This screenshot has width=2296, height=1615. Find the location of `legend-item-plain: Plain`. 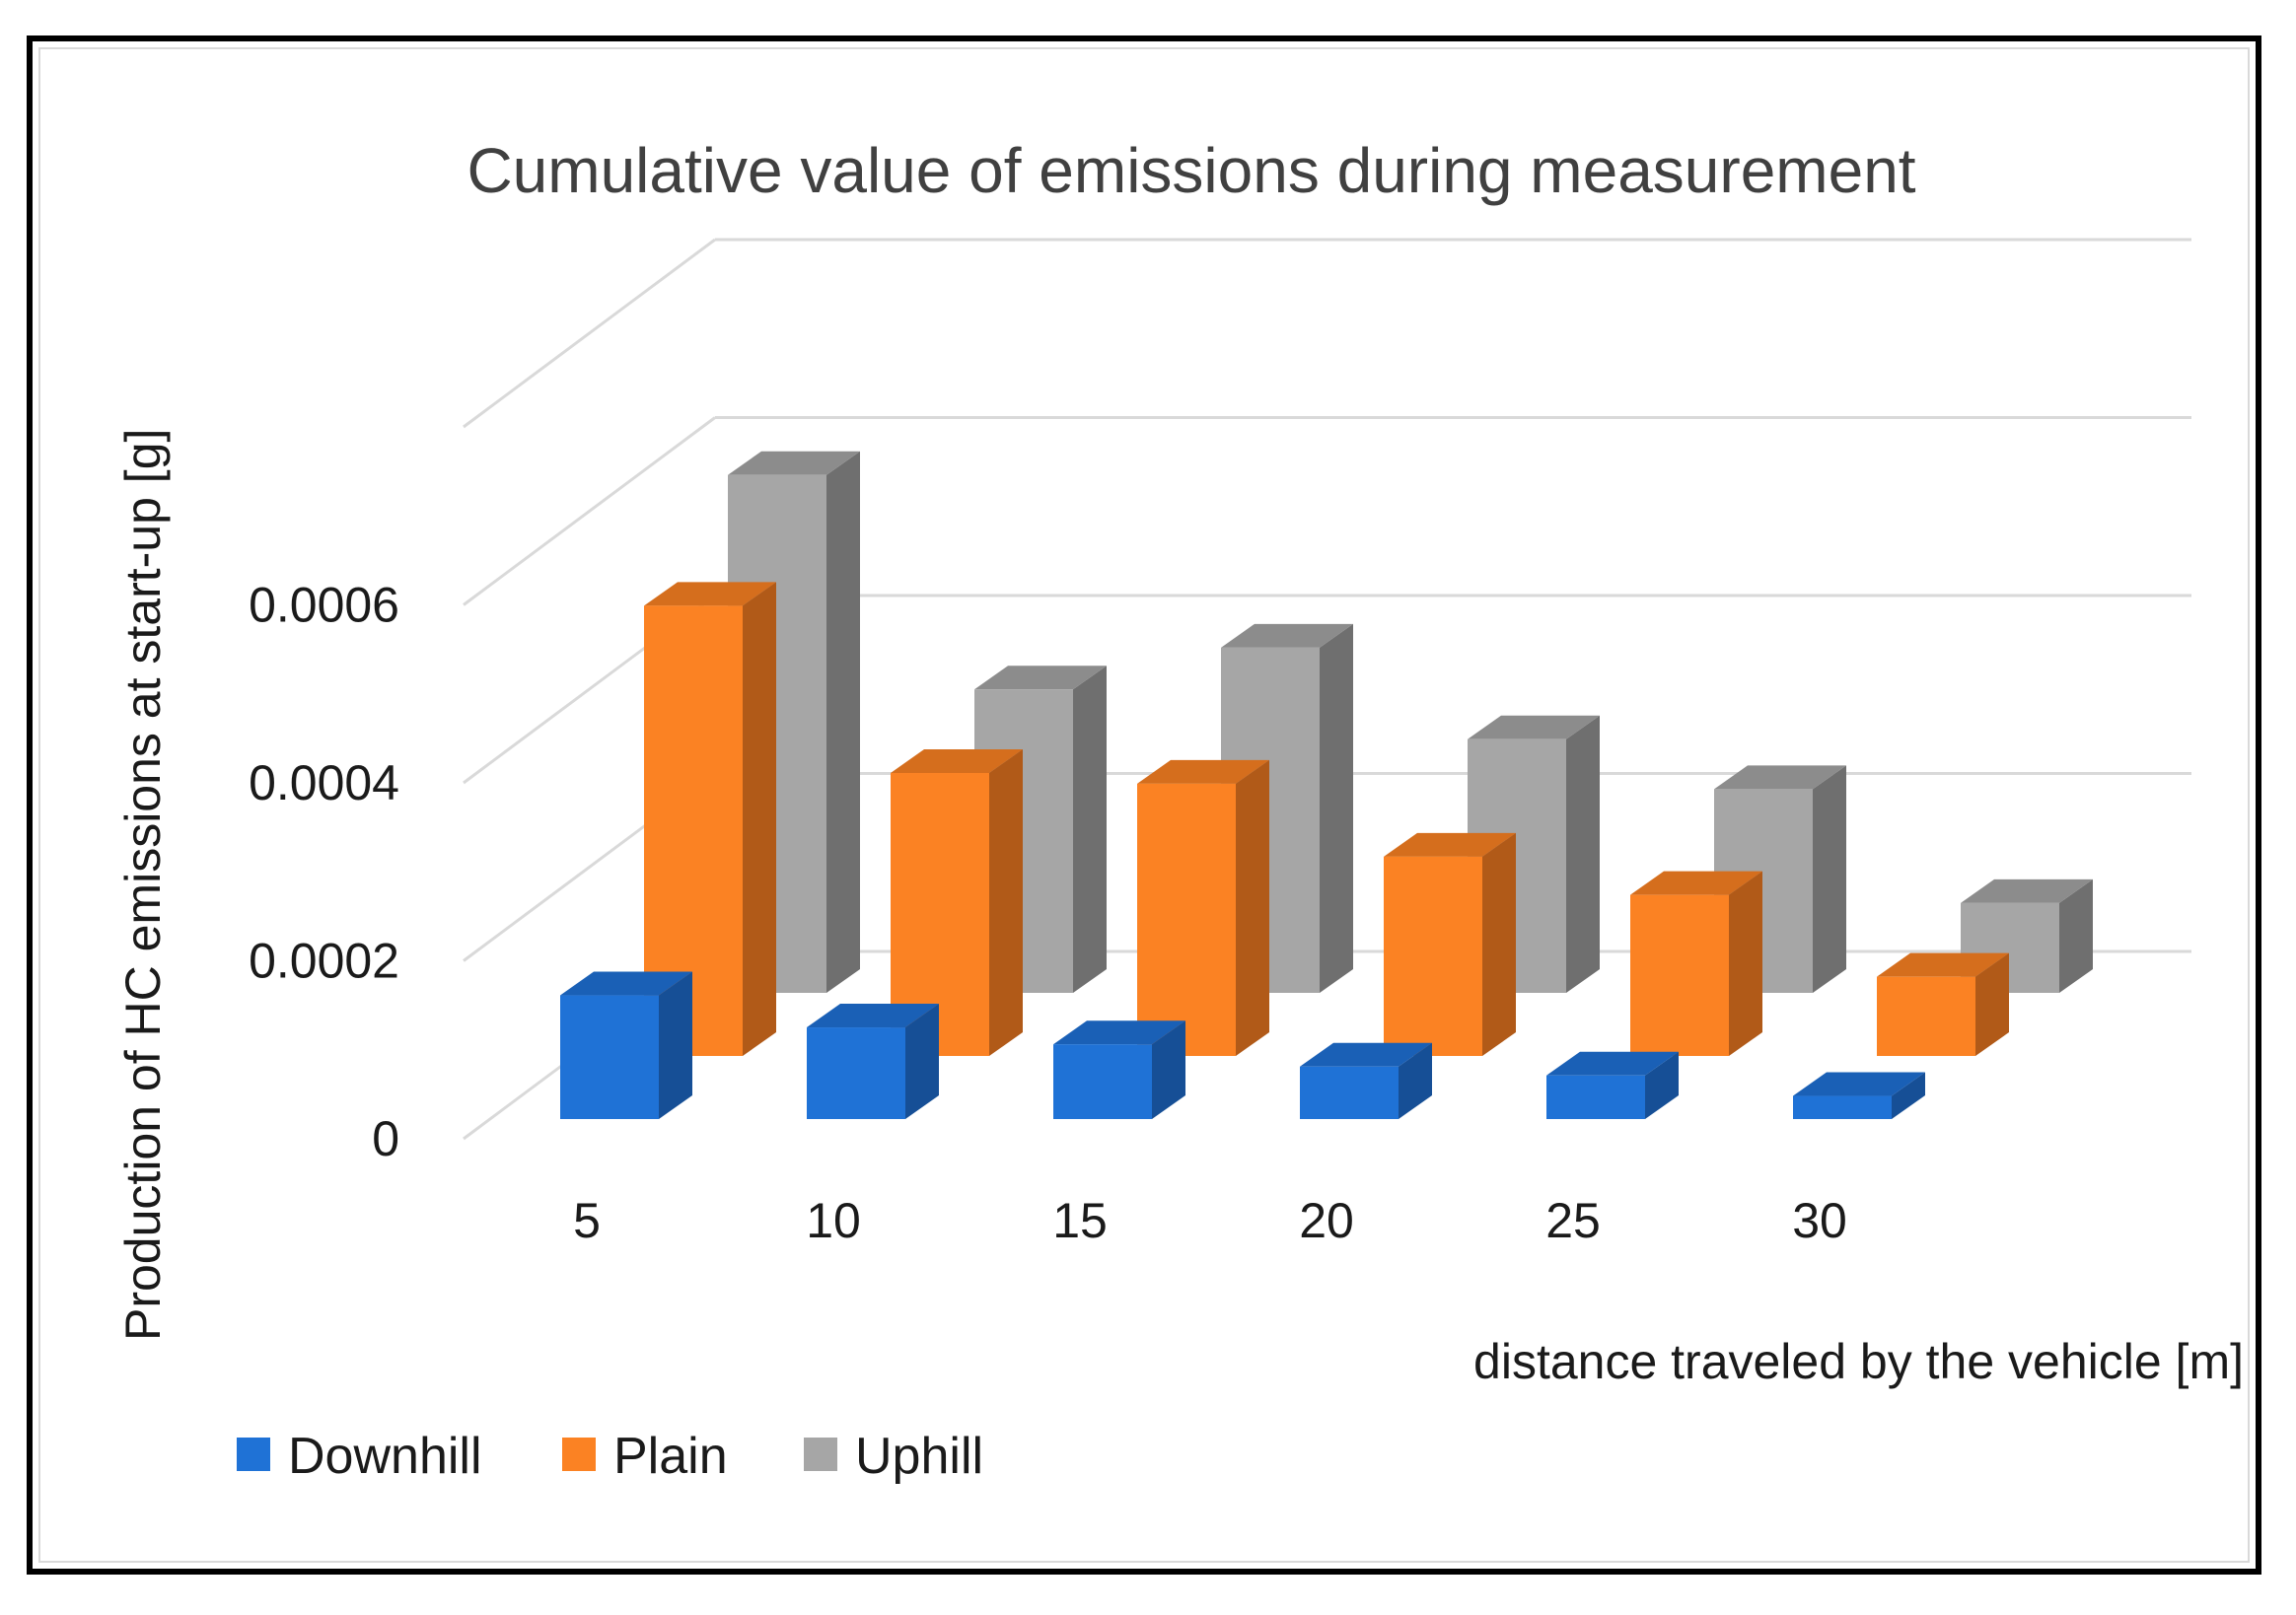

legend-item-plain: Plain is located at coordinates (645, 1456).